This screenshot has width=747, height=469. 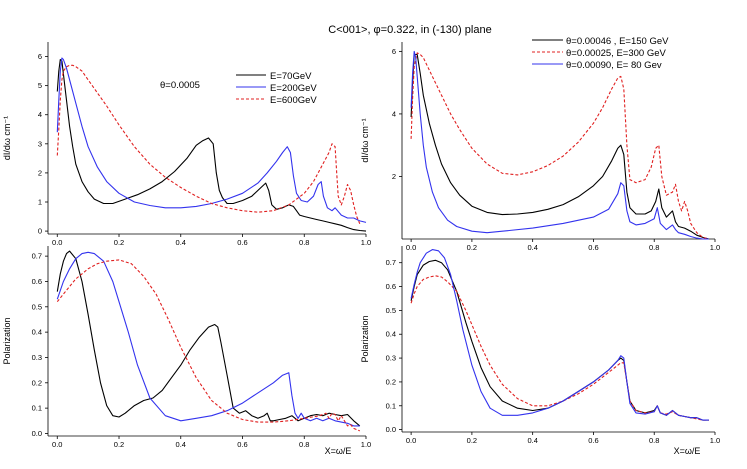 What do you see at coordinates (40, 143) in the screenshot?
I see `y-tick-label: 3` at bounding box center [40, 143].